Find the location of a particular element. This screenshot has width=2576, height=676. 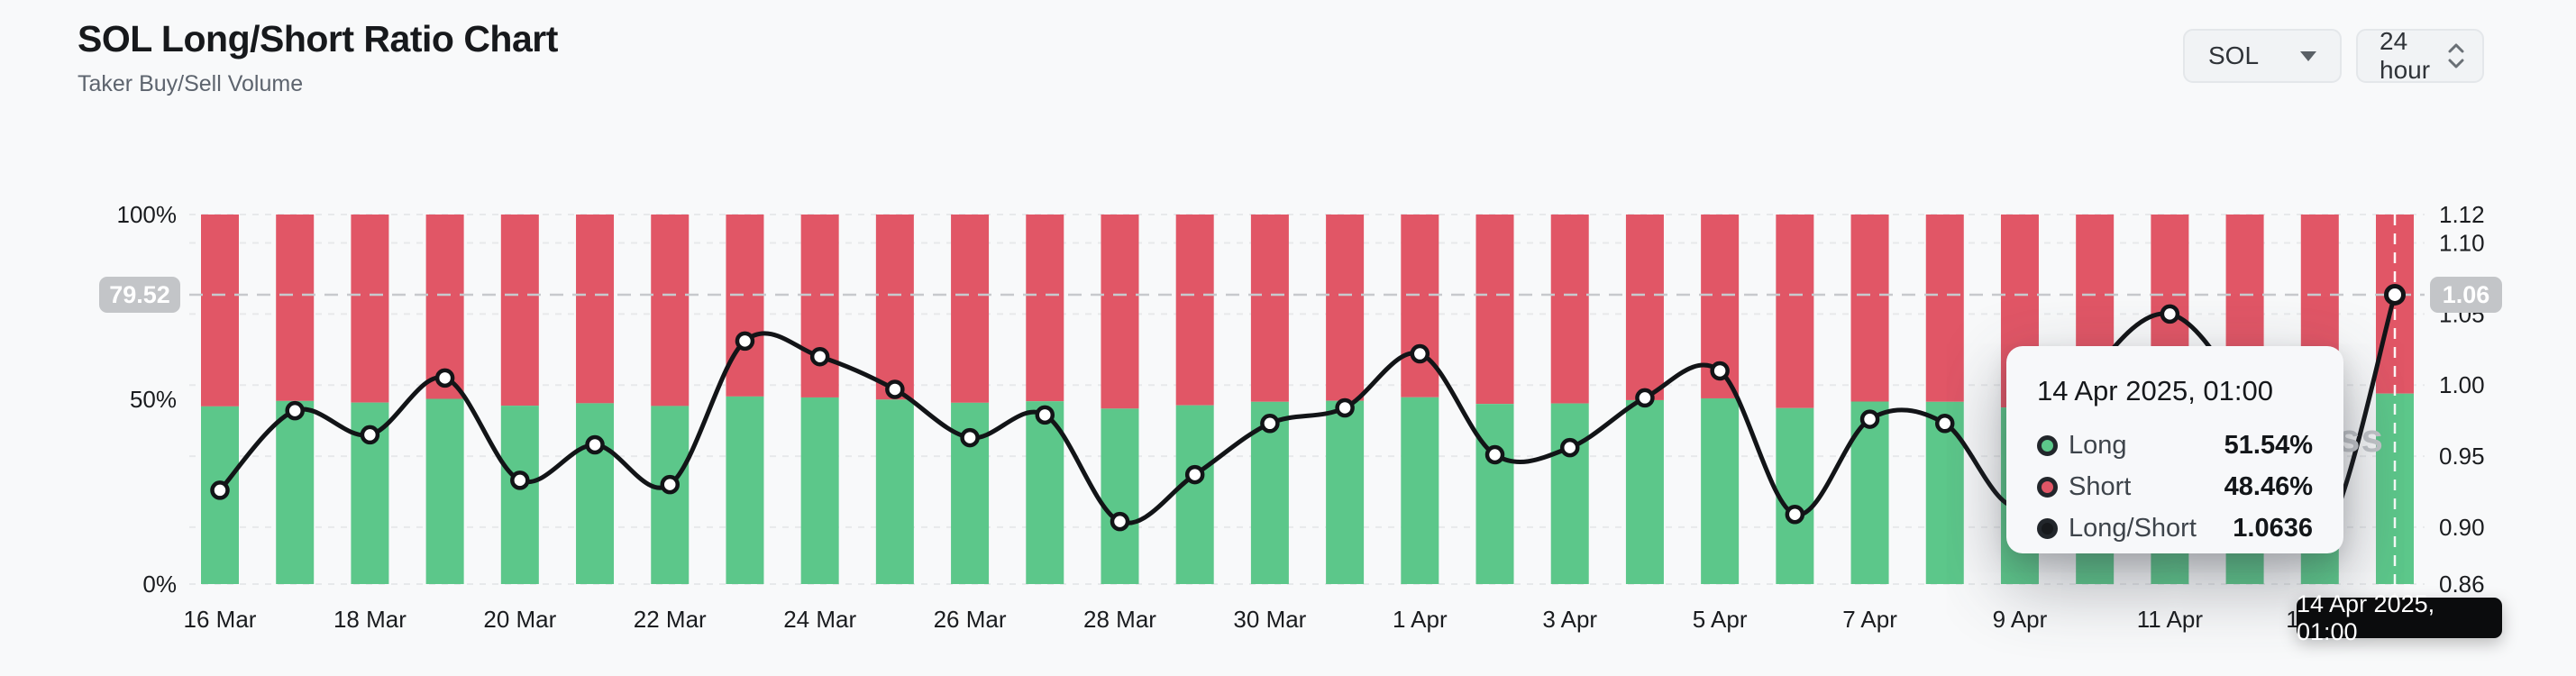

long-marker-icon is located at coordinates (2047, 445).